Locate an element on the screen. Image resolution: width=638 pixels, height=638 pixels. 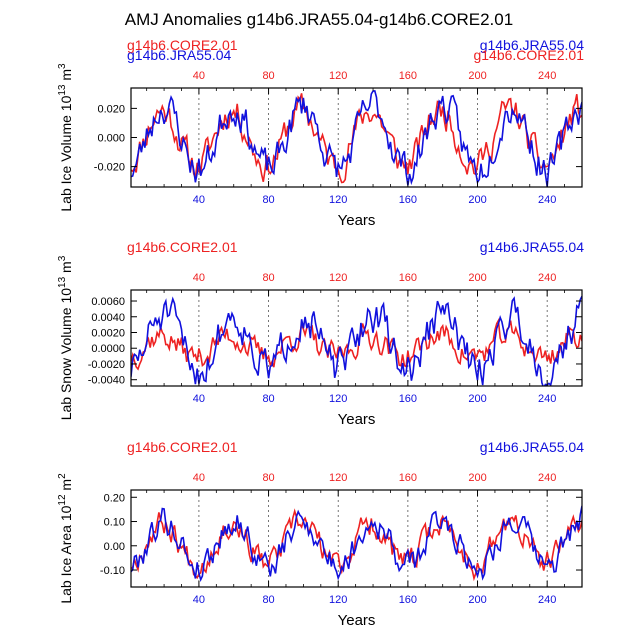
y-axis-label: Lab Ice Area 1012 m2 is located at coordinates (65, 538).